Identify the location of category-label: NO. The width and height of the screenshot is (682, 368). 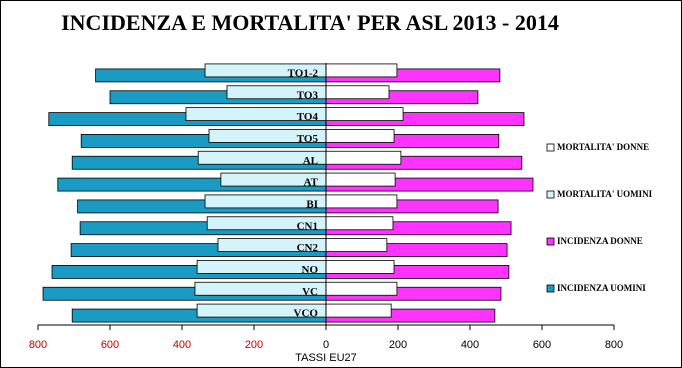
(310, 270).